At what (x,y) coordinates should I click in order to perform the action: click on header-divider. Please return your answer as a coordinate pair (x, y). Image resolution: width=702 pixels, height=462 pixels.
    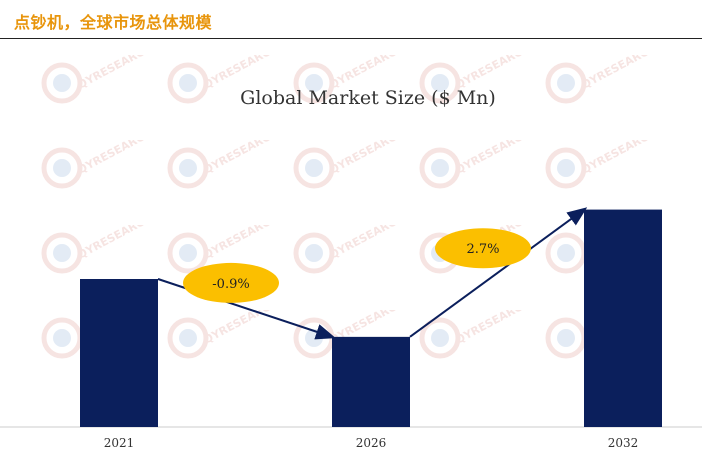
    Looking at the image, I should click on (351, 38).